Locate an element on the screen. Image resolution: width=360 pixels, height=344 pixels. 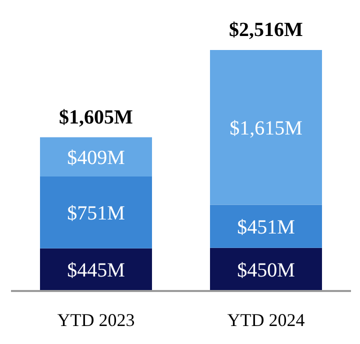
data-label: $751M is located at coordinates (96, 213).